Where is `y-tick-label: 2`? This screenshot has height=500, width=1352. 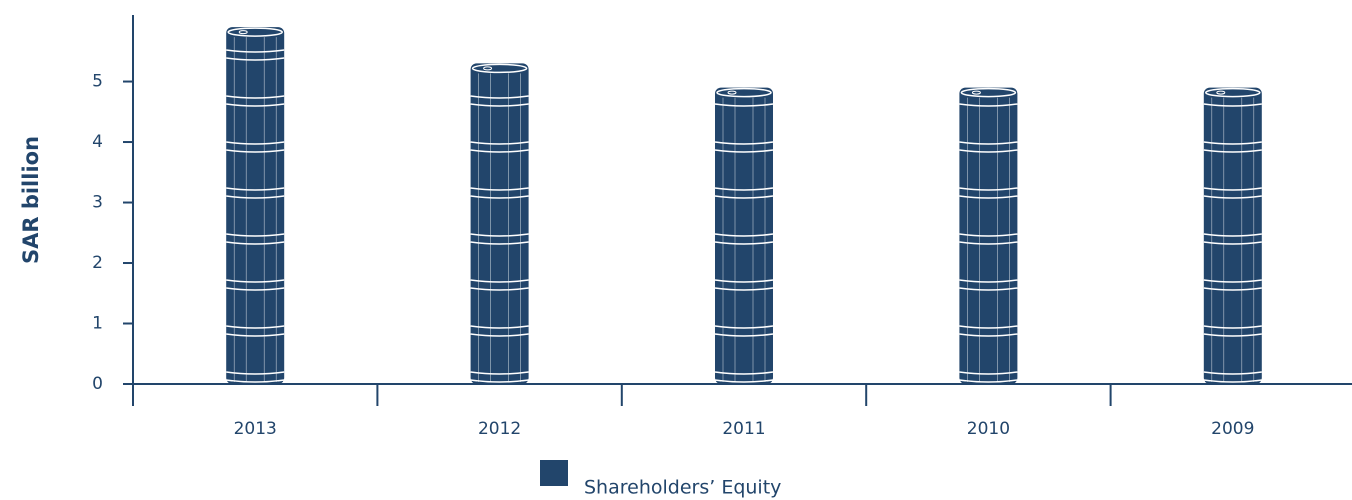
y-tick-label: 2 is located at coordinates (97, 263).